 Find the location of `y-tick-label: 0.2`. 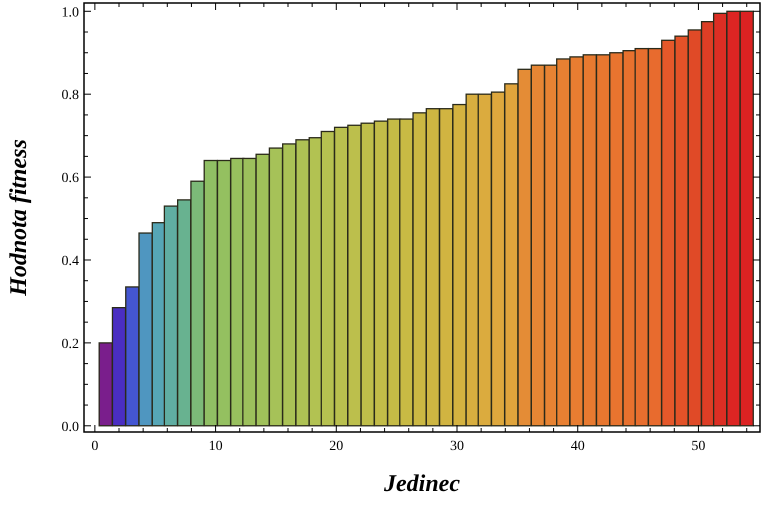

y-tick-label: 0.2 is located at coordinates (70, 344).